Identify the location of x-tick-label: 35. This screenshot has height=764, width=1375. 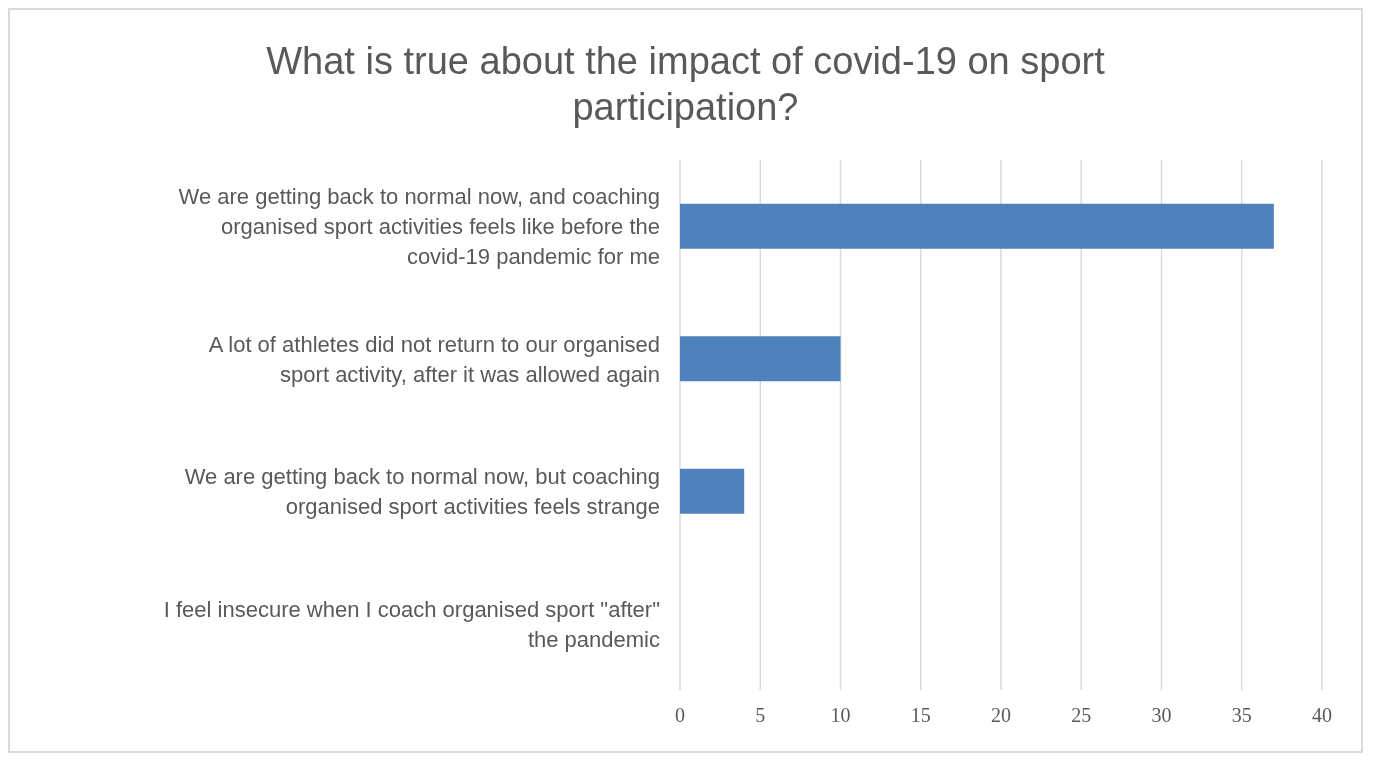
(1241, 715).